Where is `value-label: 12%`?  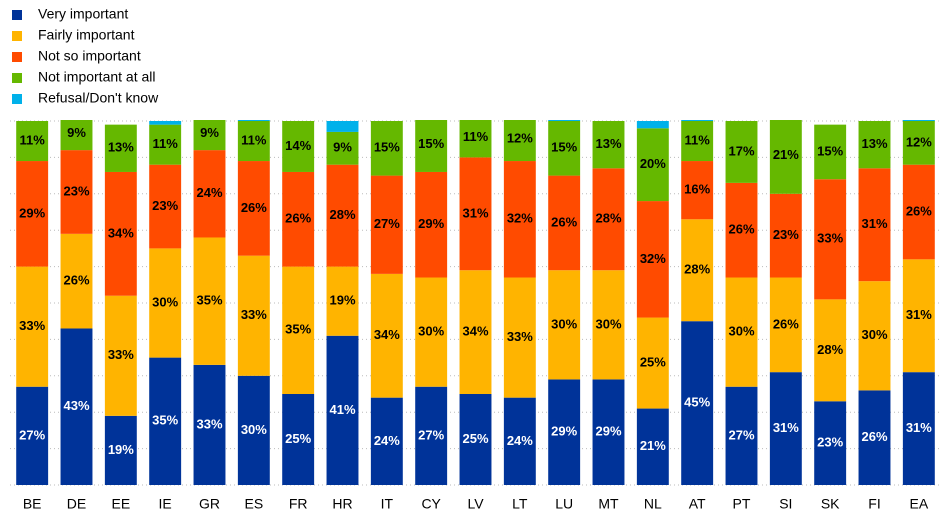
value-label: 12% is located at coordinates (520, 138).